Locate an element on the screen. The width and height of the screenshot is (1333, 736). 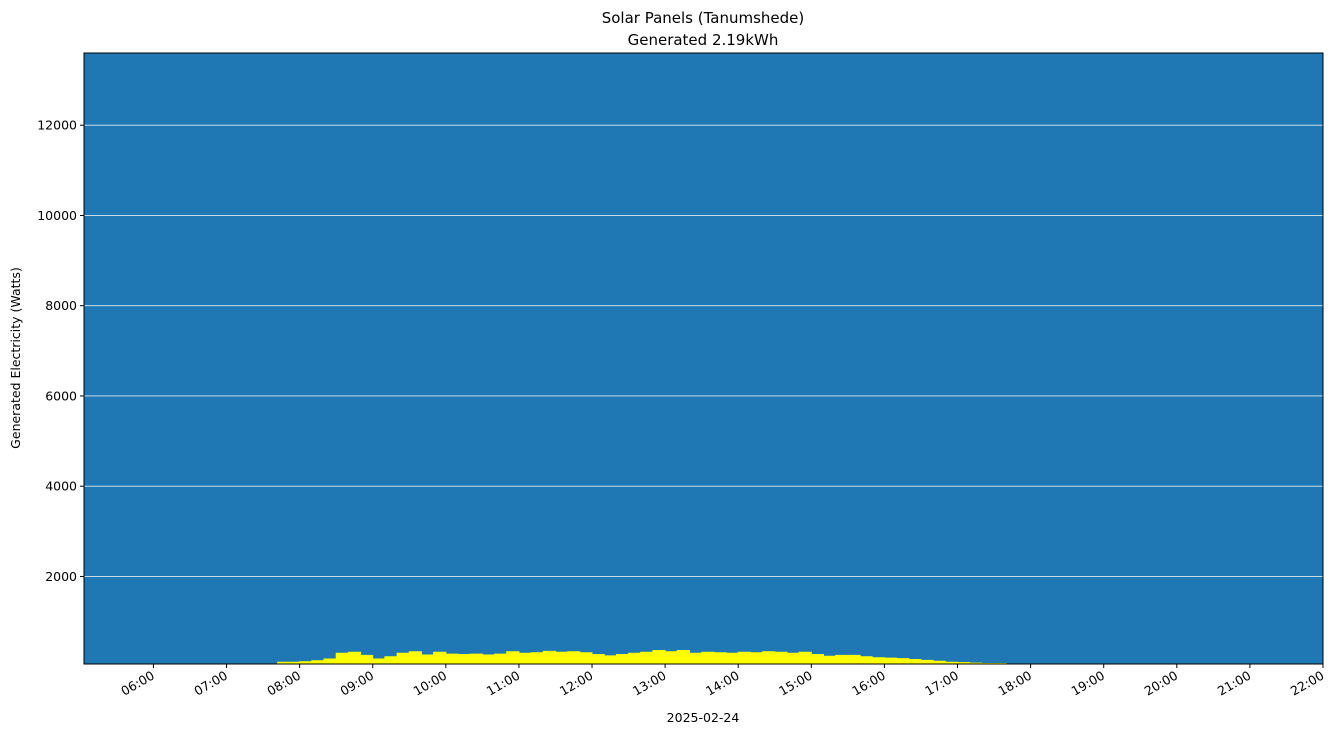
x-tick-label: 07:00 is located at coordinates (210, 683).